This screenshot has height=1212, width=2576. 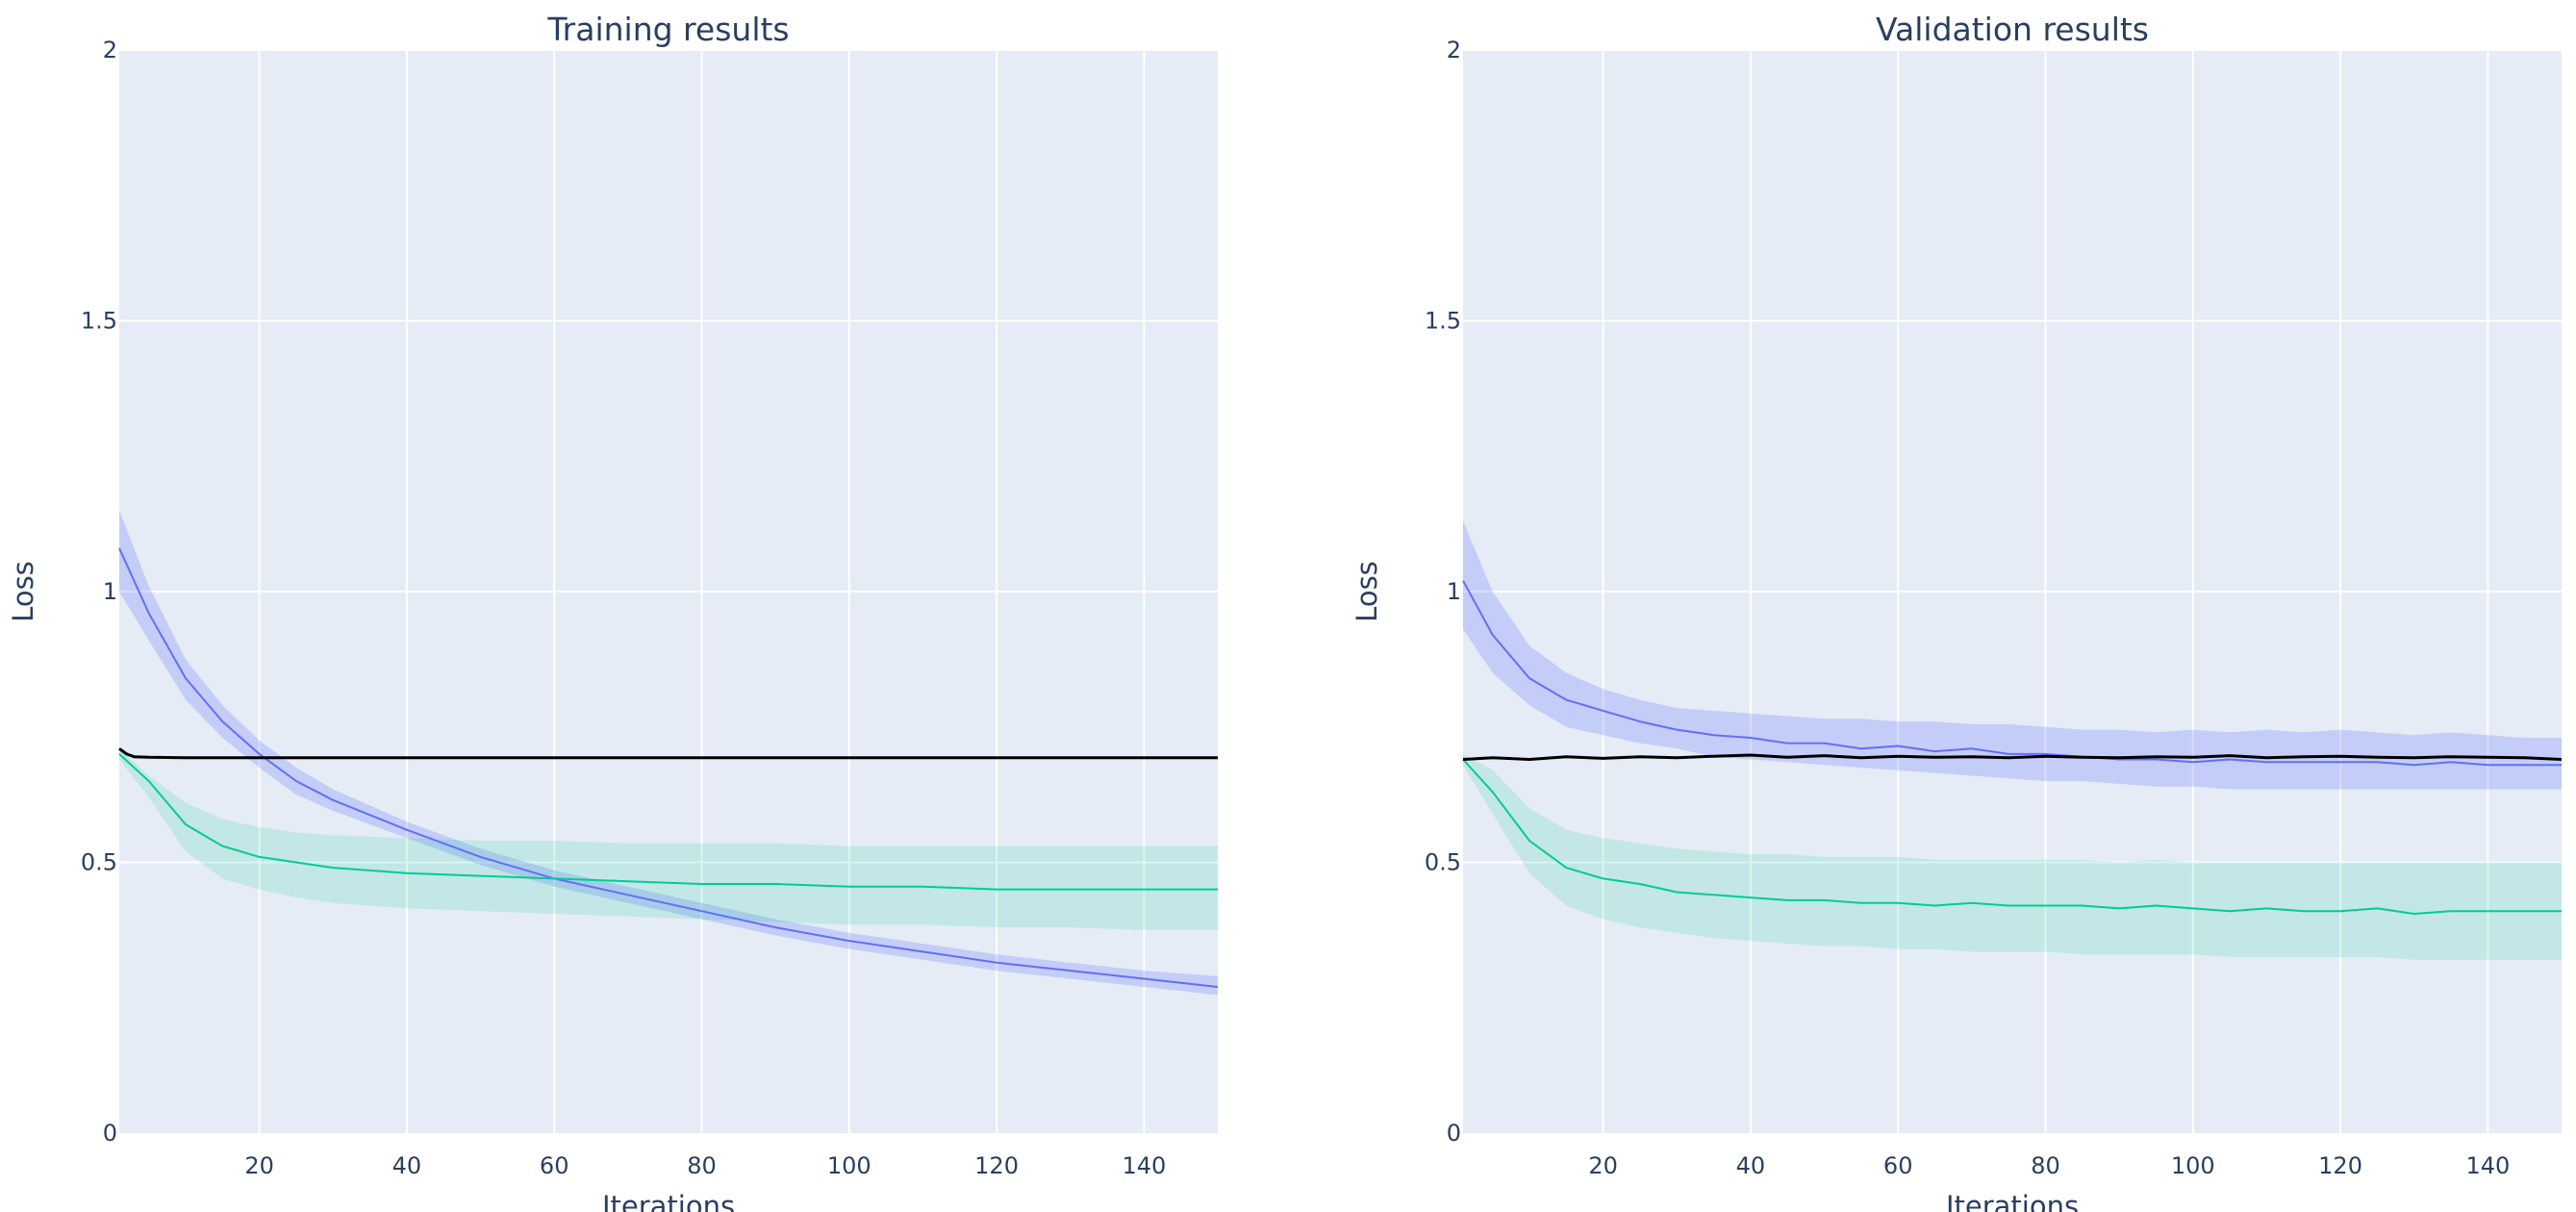 What do you see at coordinates (2012, 30) in the screenshot?
I see `chart-title: Validation results` at bounding box center [2012, 30].